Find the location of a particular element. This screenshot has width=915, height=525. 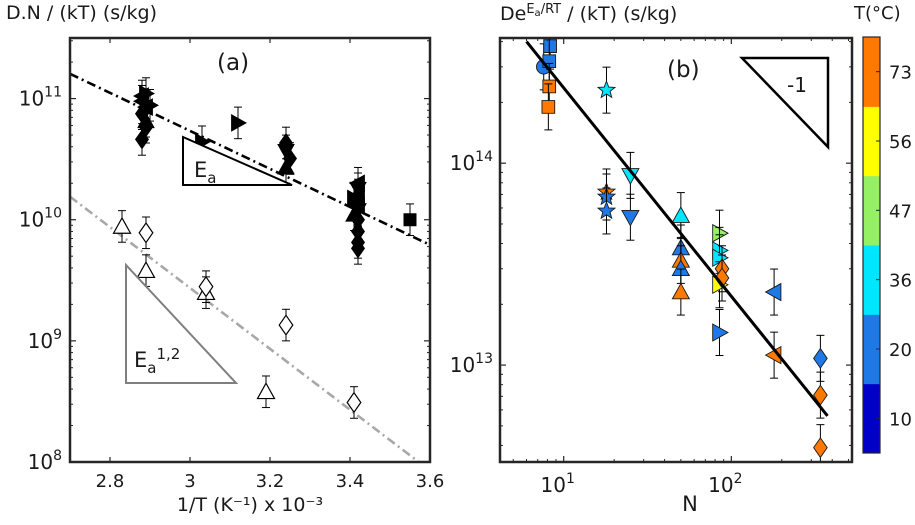

colorbar-tick-label: 36 is located at coordinates (900, 281).